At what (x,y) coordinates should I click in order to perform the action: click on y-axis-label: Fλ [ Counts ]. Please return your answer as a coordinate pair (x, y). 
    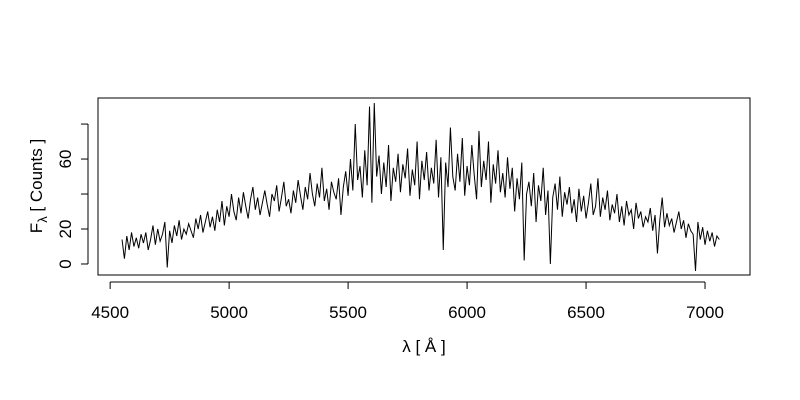
    Looking at the image, I should click on (38, 186).